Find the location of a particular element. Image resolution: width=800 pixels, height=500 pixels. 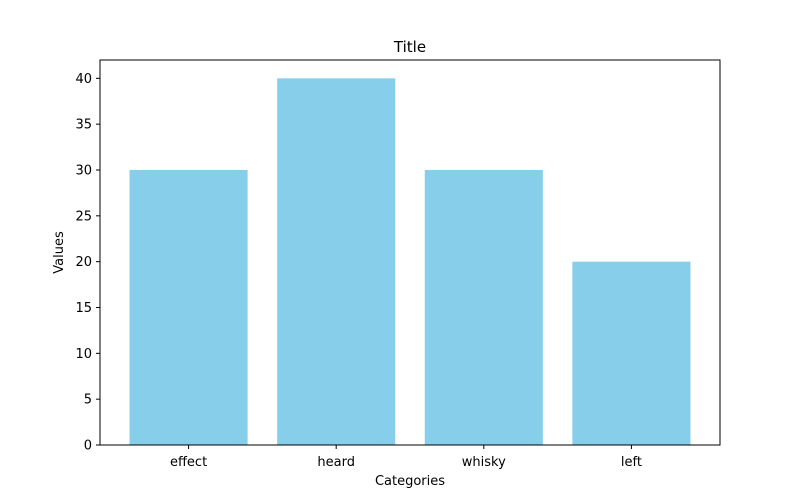

bar-heard is located at coordinates (336, 261).